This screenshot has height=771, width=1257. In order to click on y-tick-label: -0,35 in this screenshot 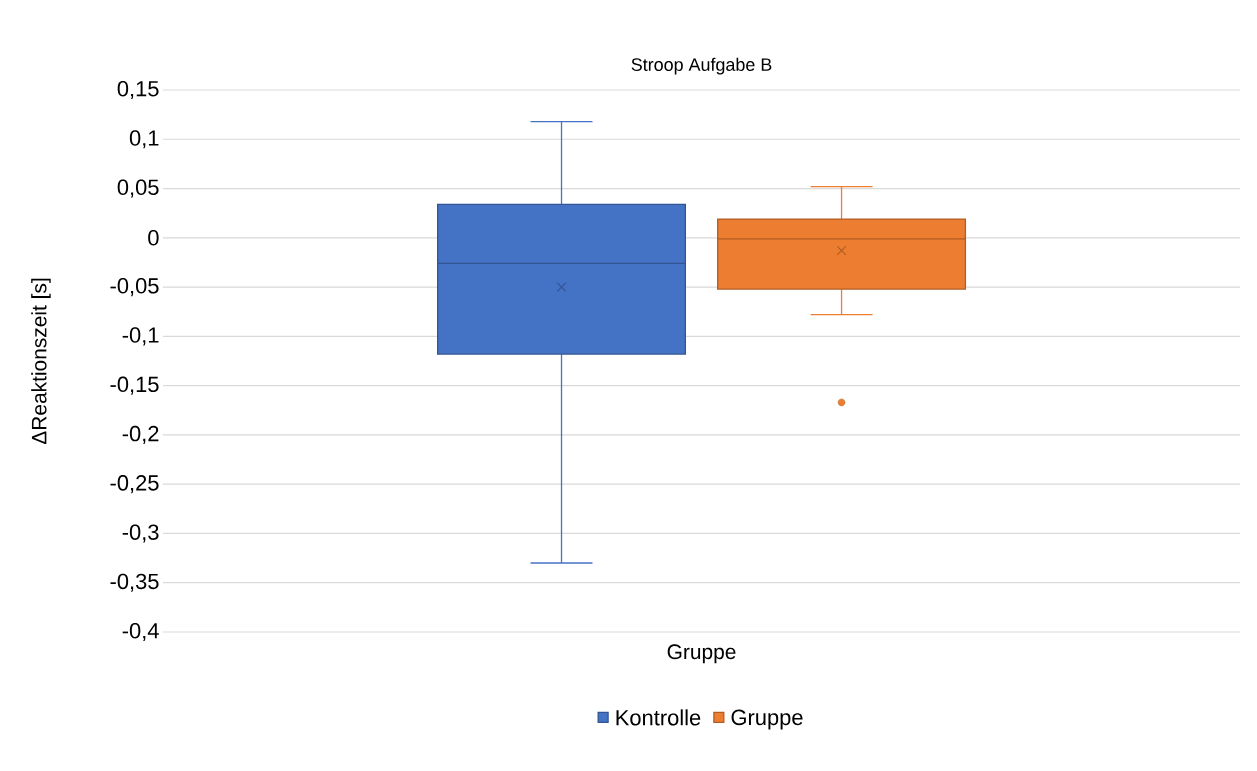, I will do `click(134, 582)`.